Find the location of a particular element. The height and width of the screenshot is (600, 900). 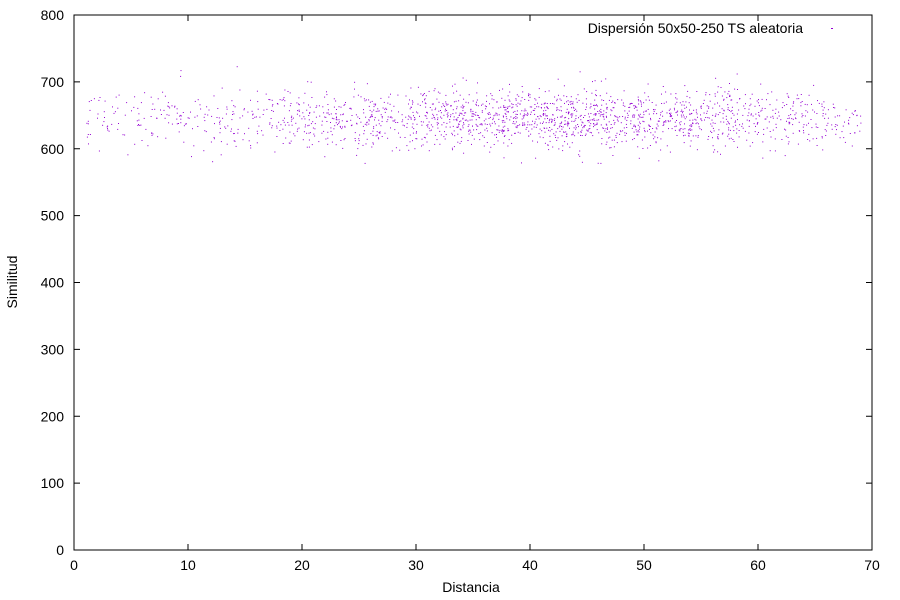

x-tick-label: 60 is located at coordinates (758, 565).